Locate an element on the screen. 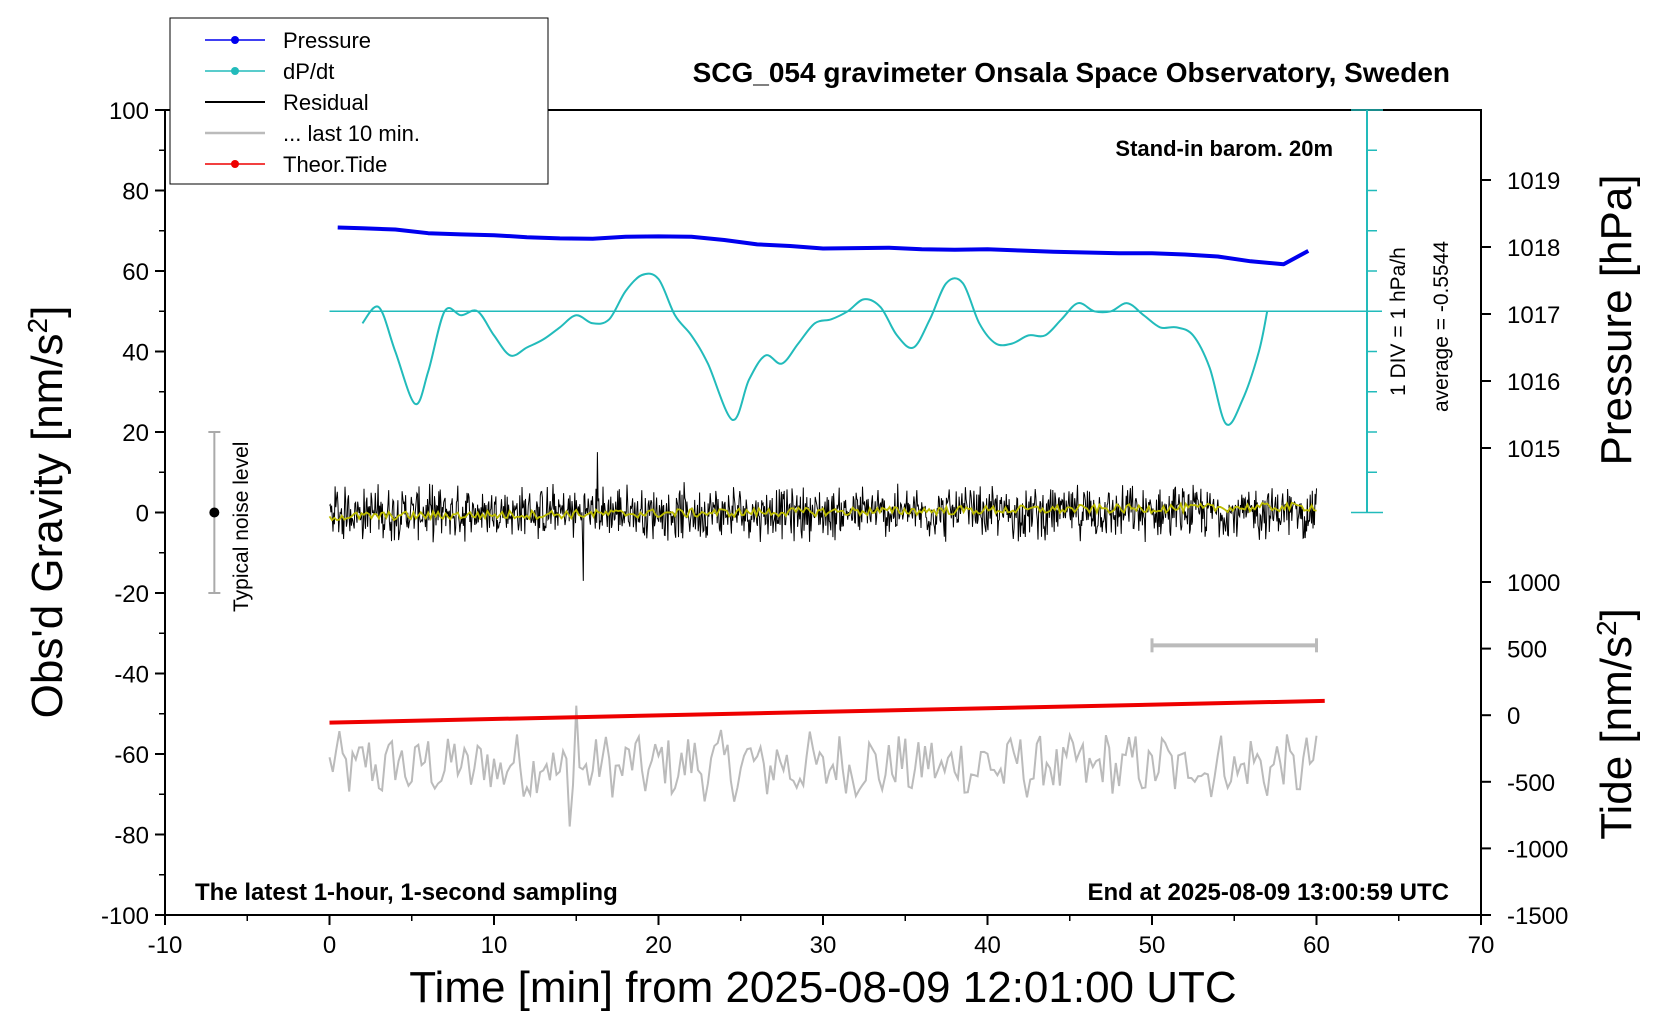 This screenshot has height=1020, width=1660. x-tick-label: 40 is located at coordinates (987, 945).